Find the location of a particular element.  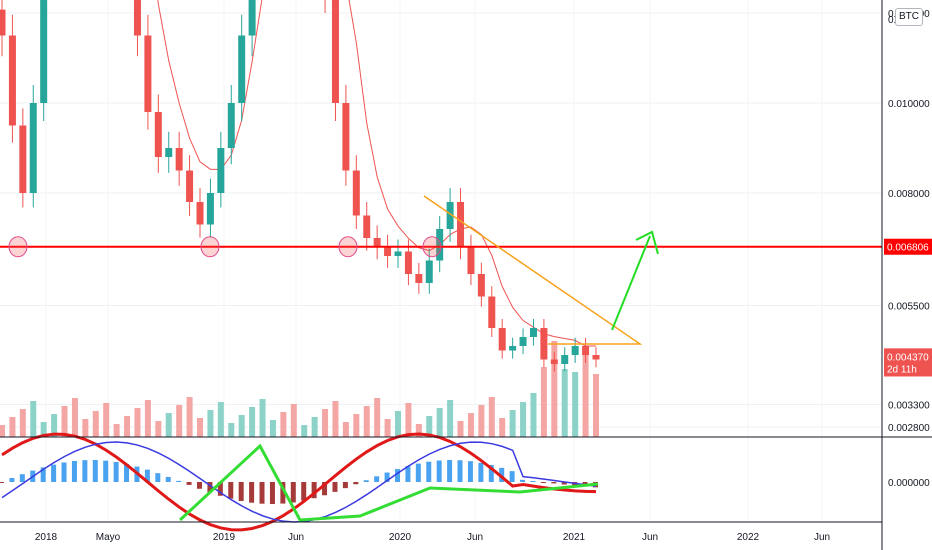

y-tick-label: 0.005500 is located at coordinates (909, 307).